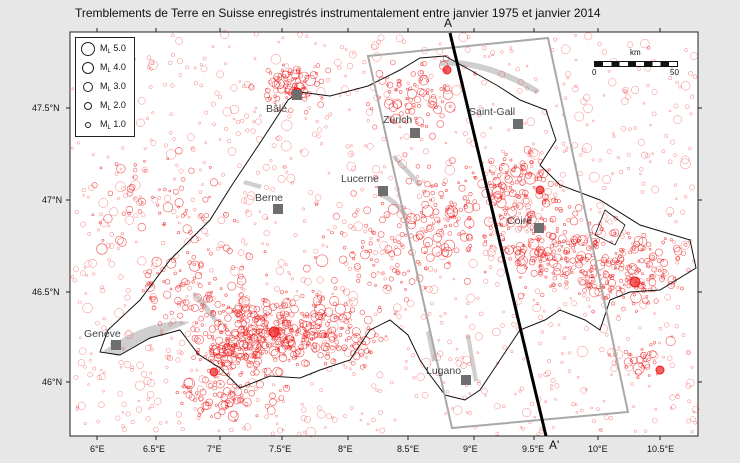 The width and height of the screenshot is (740, 463). I want to click on city-label-geneve: Genève, so click(102, 334).